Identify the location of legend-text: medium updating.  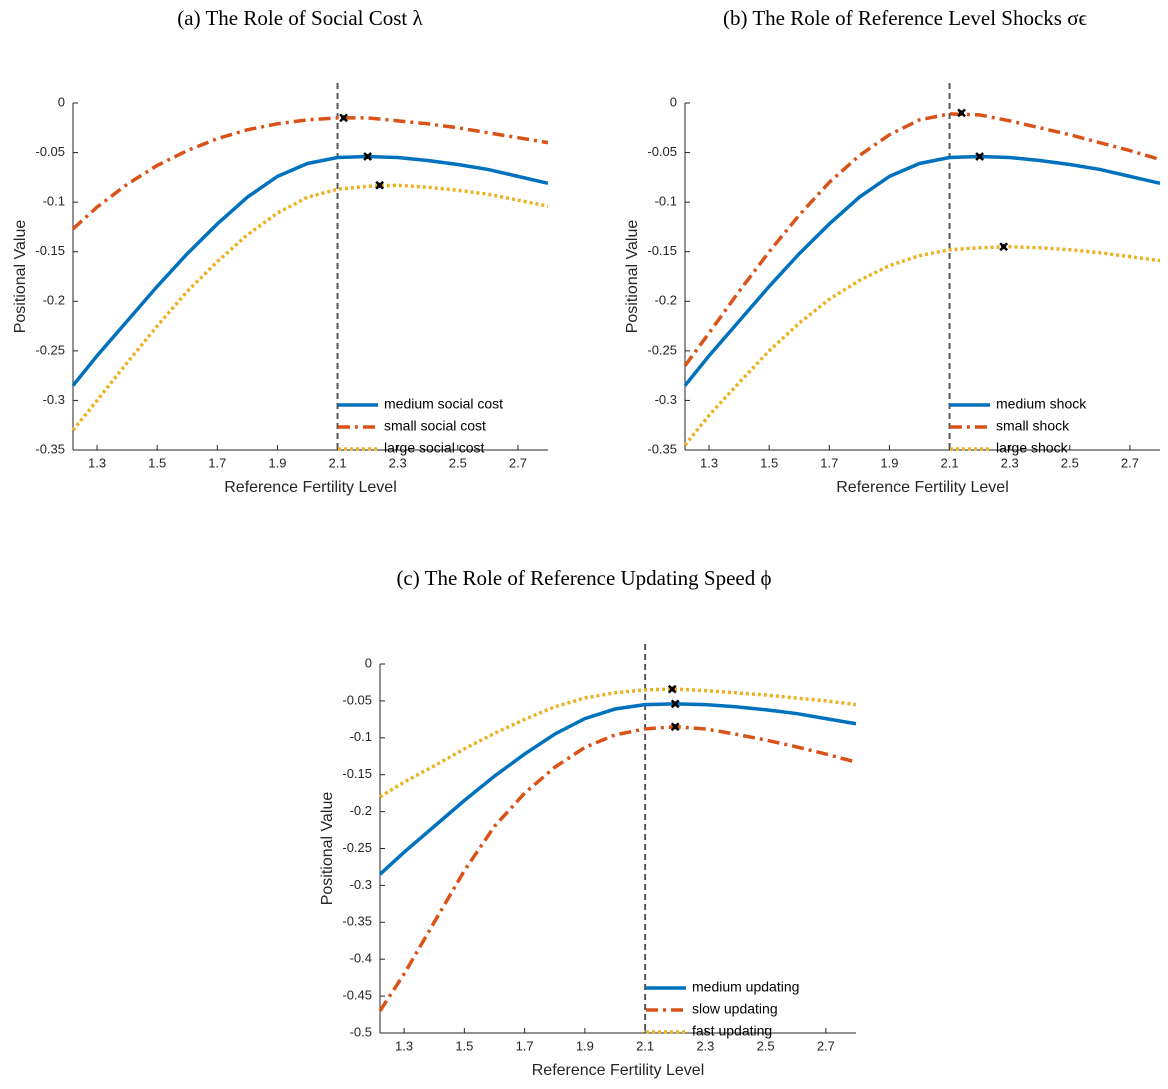
(745, 987).